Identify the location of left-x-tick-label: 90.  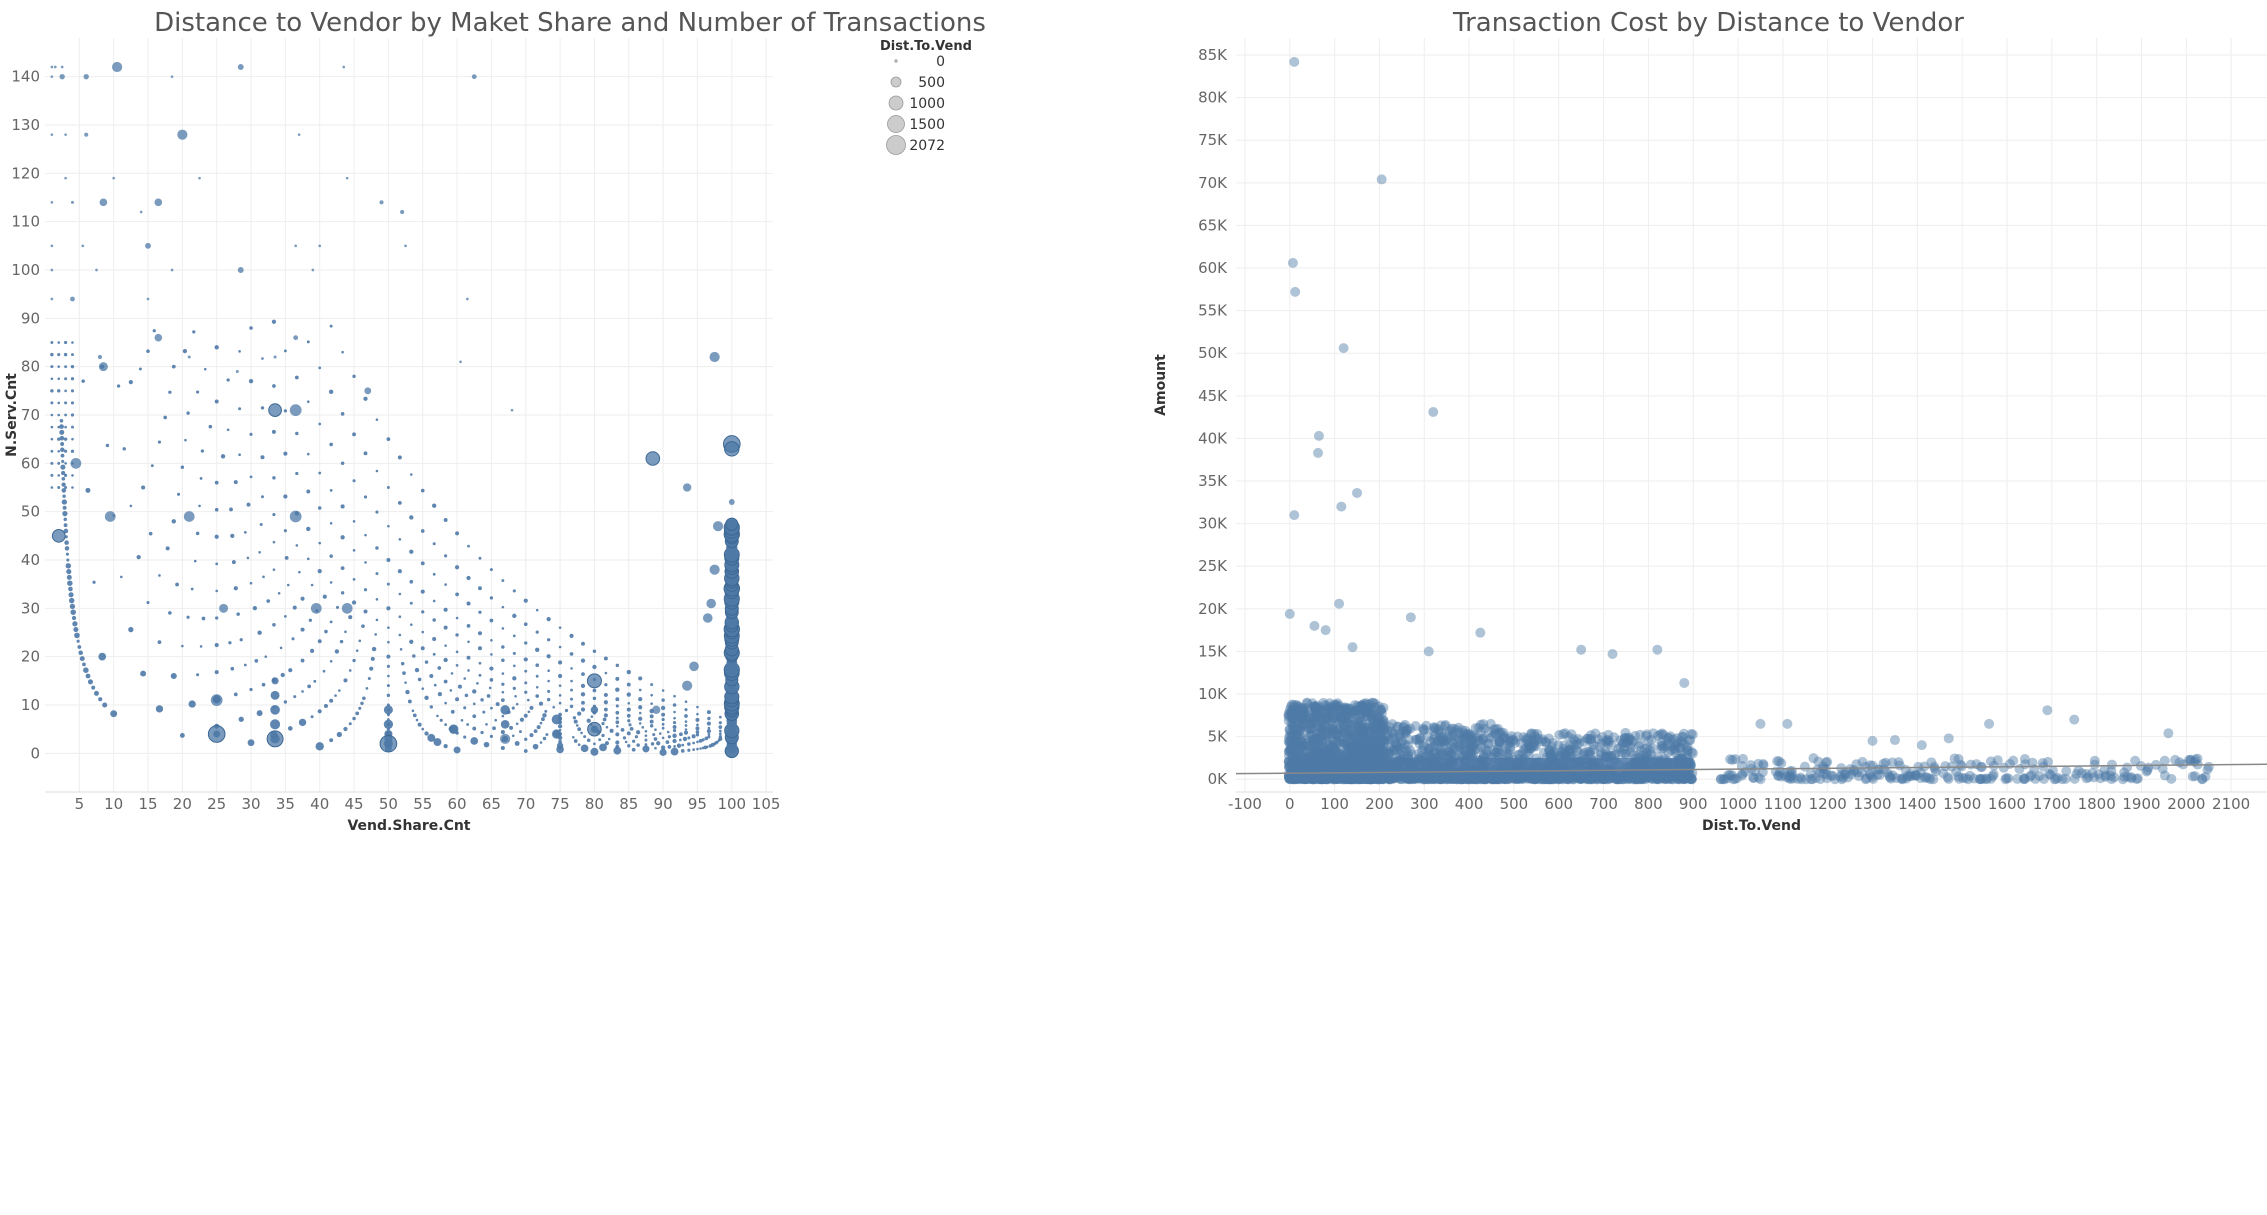
(663, 804).